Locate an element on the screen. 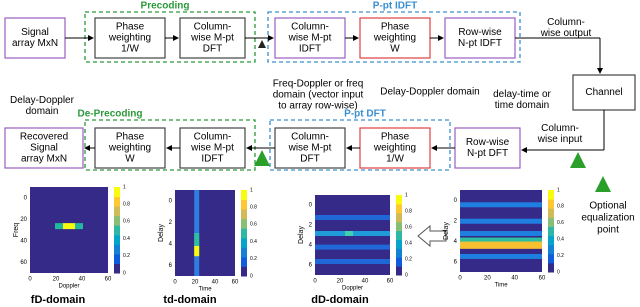  group-title: Precoding is located at coordinates (165, 6).